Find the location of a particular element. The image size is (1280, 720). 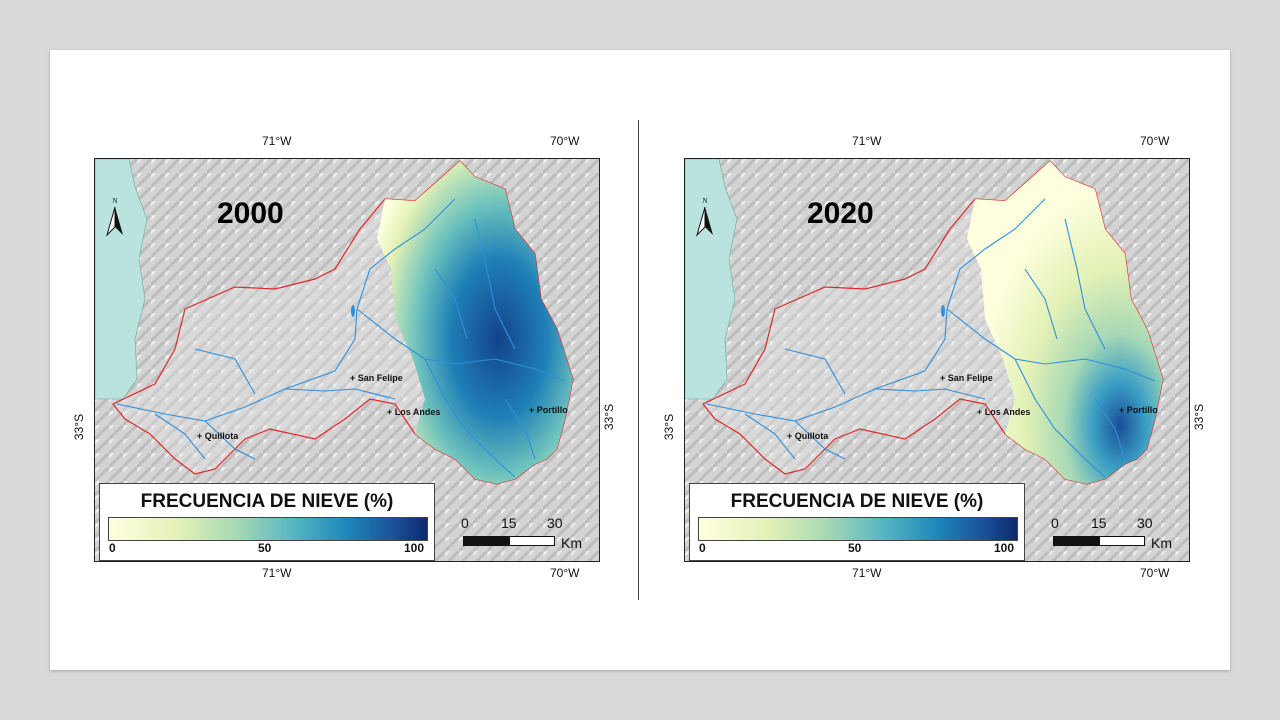

map-year-title: 2000 is located at coordinates (250, 213).